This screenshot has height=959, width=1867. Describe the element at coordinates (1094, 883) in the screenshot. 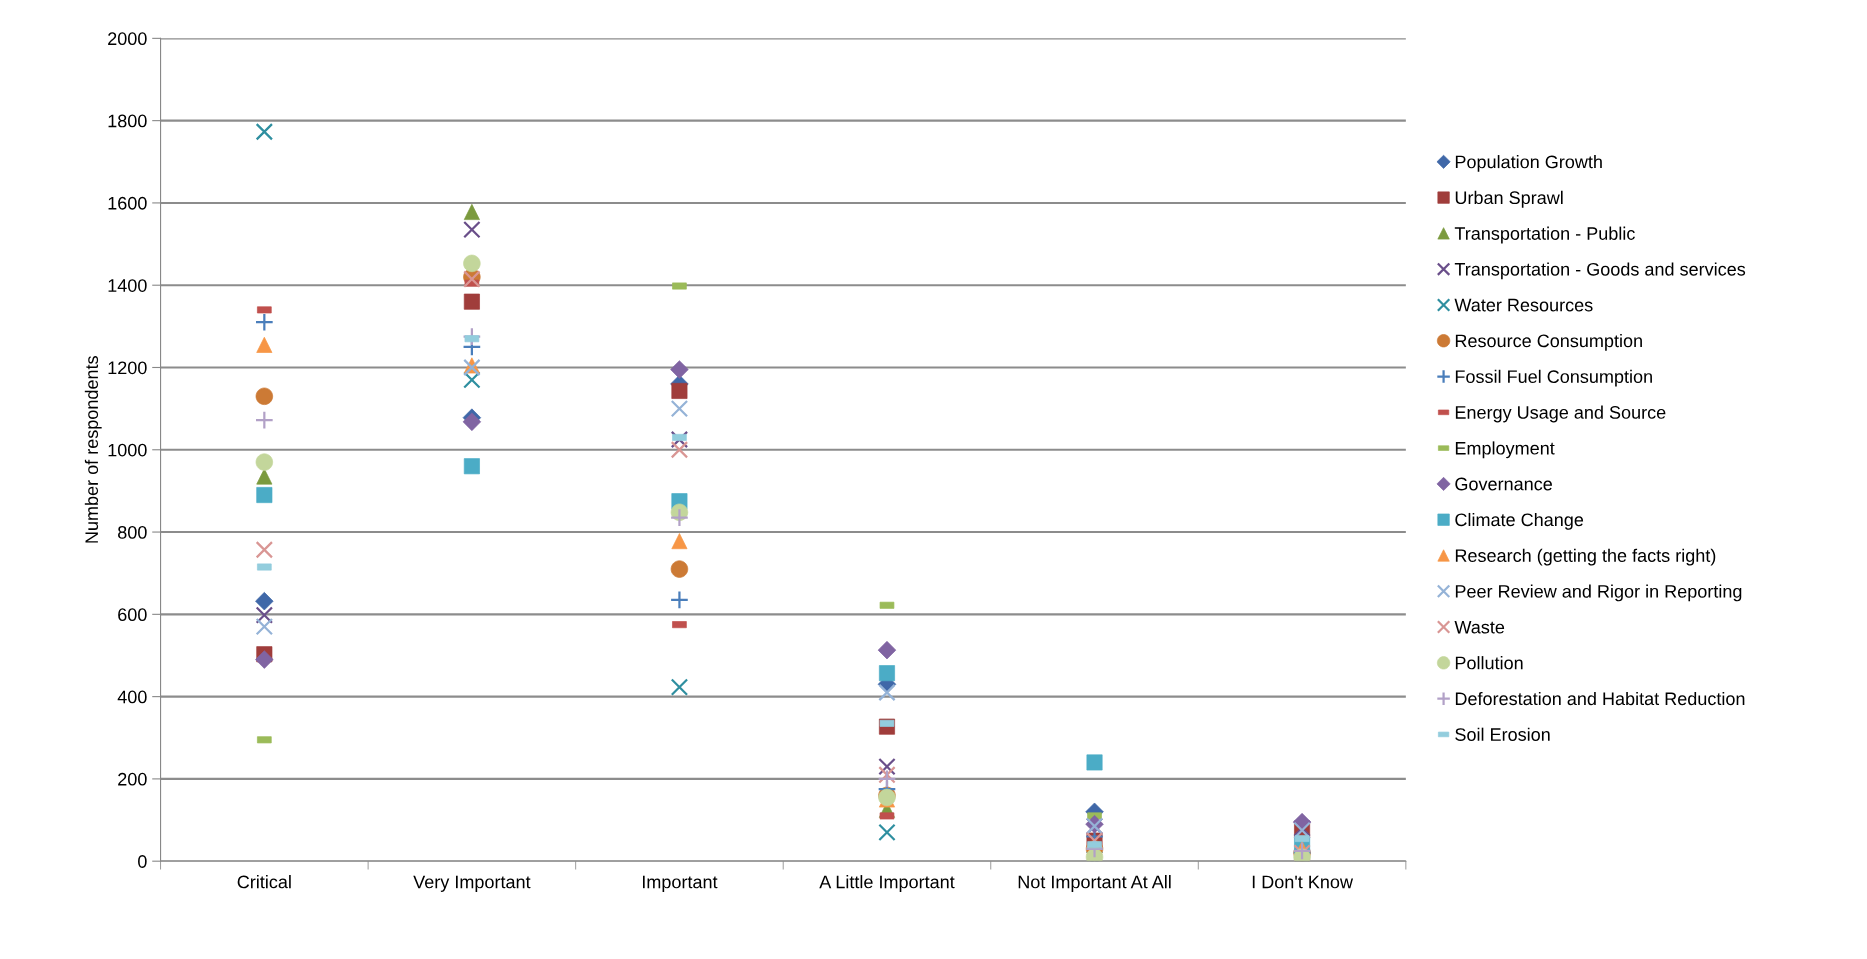

I see `x-tick-label: Not Important At All` at that location.